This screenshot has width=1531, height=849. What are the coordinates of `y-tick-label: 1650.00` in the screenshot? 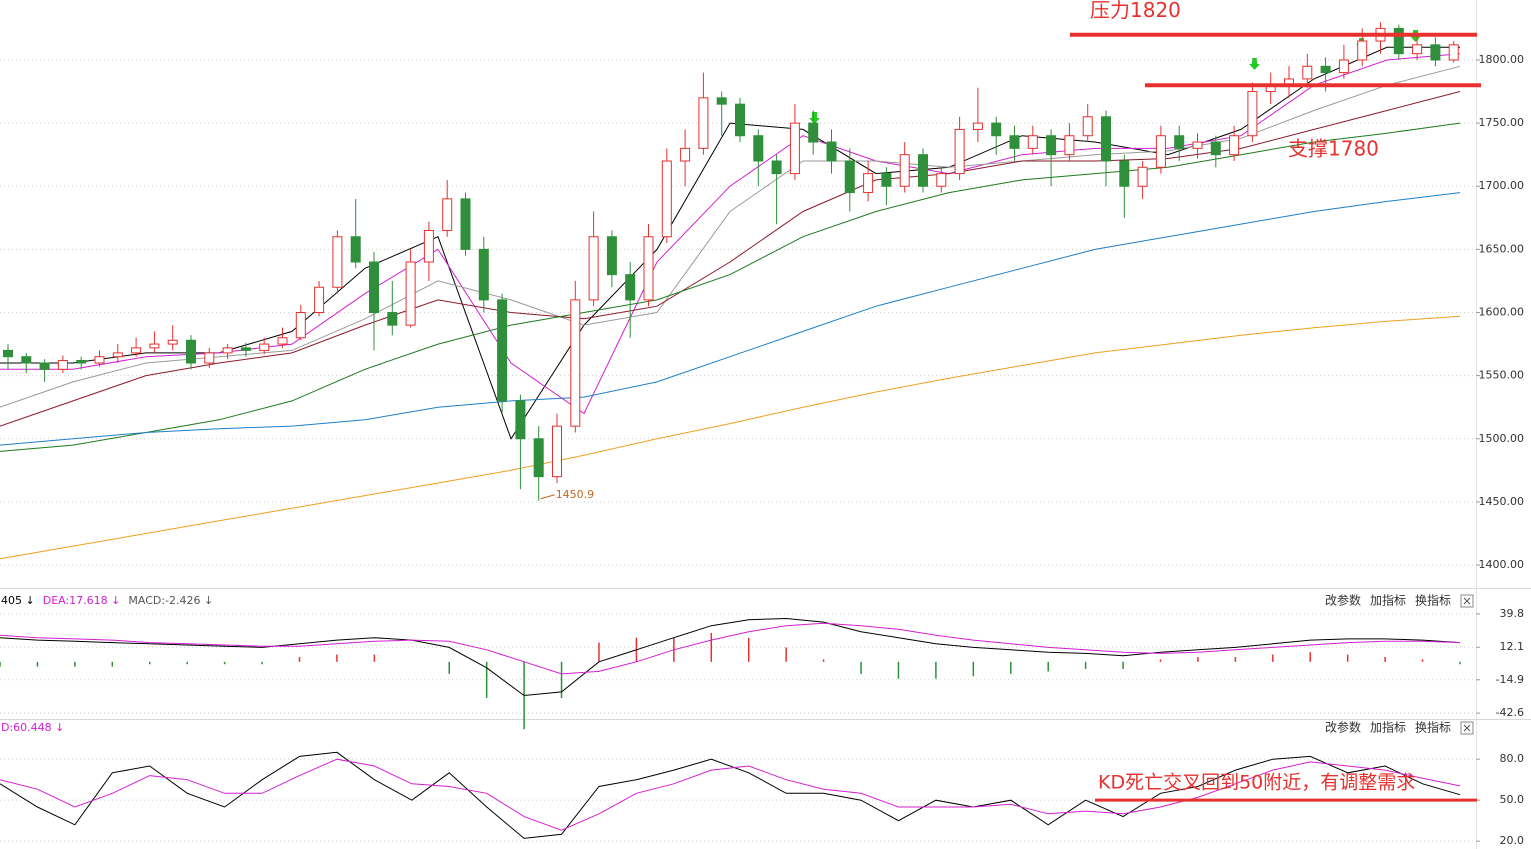 It's located at (1502, 248).